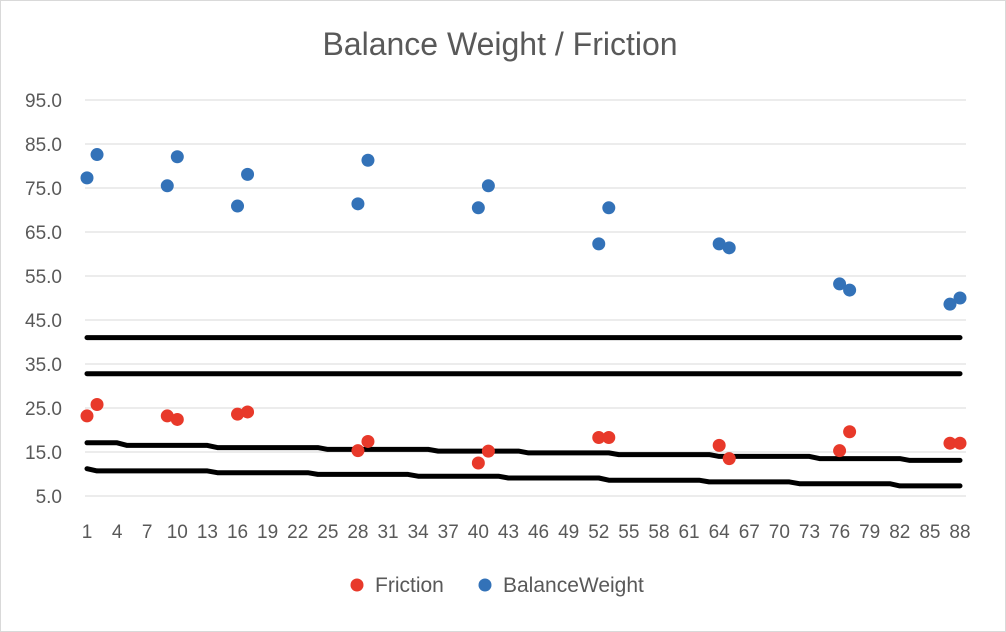 The height and width of the screenshot is (632, 1006). I want to click on legend: Friction BalanceWeight, so click(497, 585).